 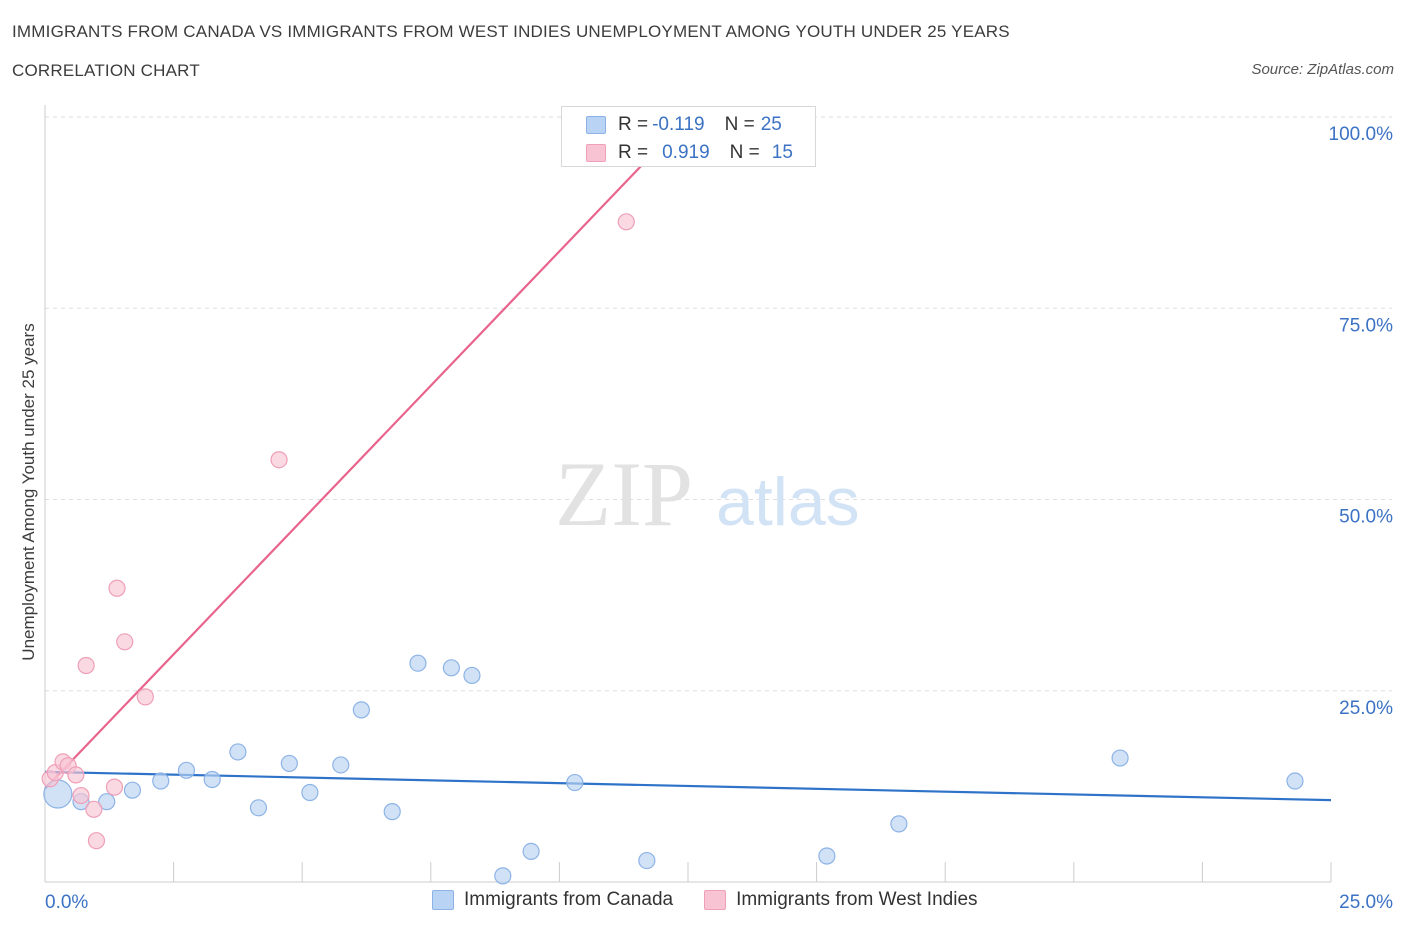 What do you see at coordinates (66, 902) in the screenshot?
I see `x-tick-label-min: 0.0%` at bounding box center [66, 902].